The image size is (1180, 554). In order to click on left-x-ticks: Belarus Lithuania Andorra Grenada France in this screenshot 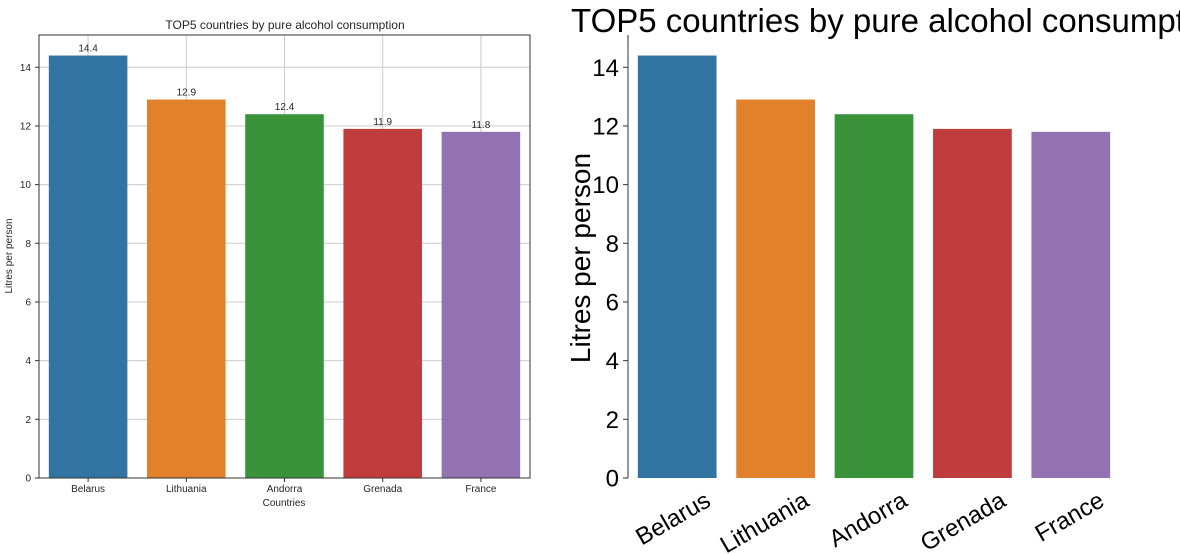, I will do `click(284, 486)`.